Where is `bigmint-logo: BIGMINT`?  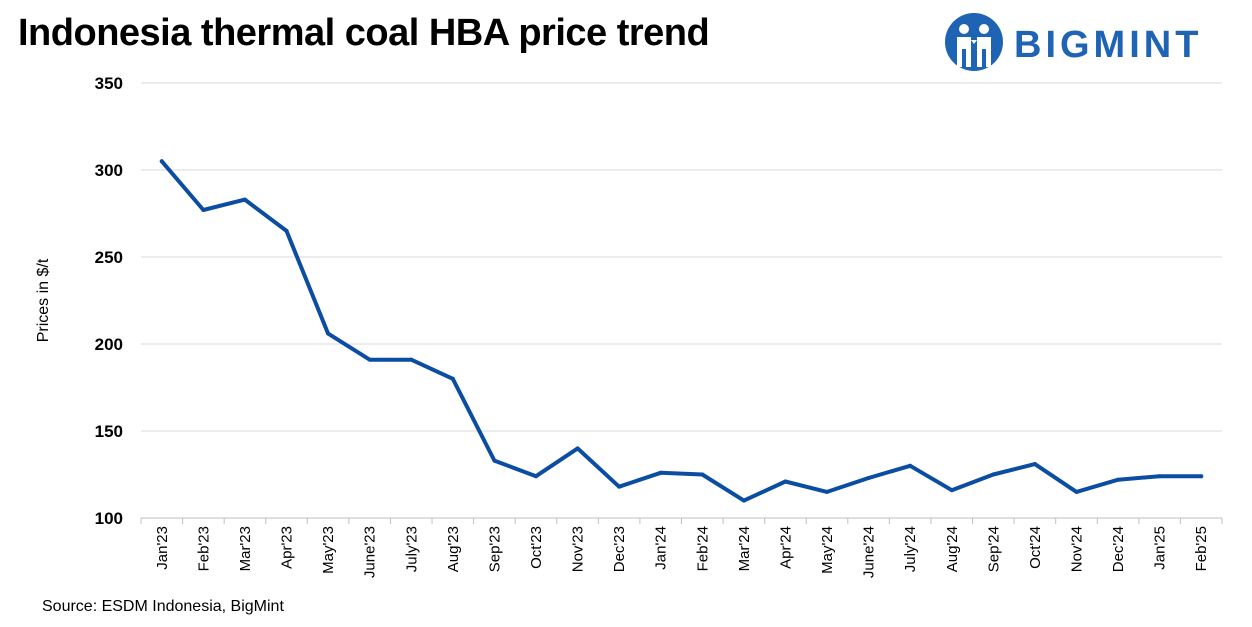
bigmint-logo: BIGMINT is located at coordinates (1092, 43).